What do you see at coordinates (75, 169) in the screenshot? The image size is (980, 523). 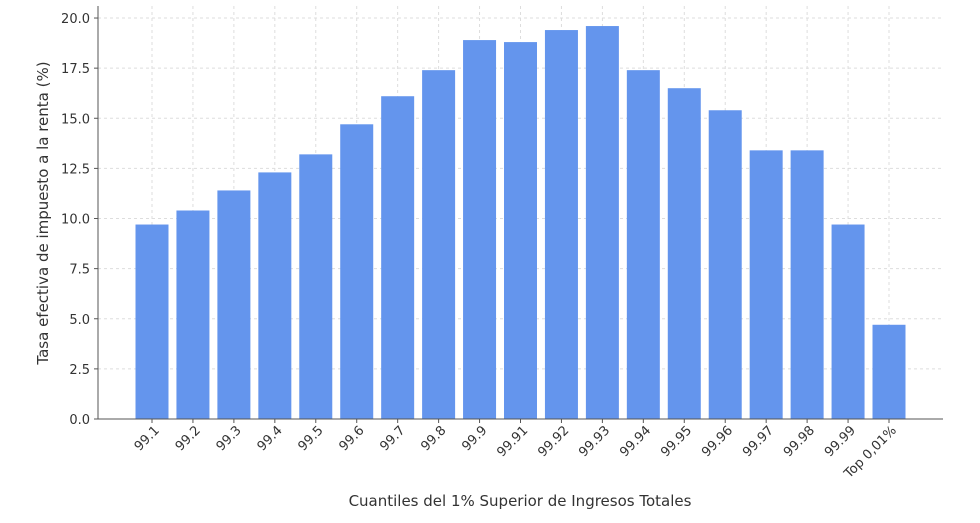 I see `y-tick-label: 12.5` at bounding box center [75, 169].